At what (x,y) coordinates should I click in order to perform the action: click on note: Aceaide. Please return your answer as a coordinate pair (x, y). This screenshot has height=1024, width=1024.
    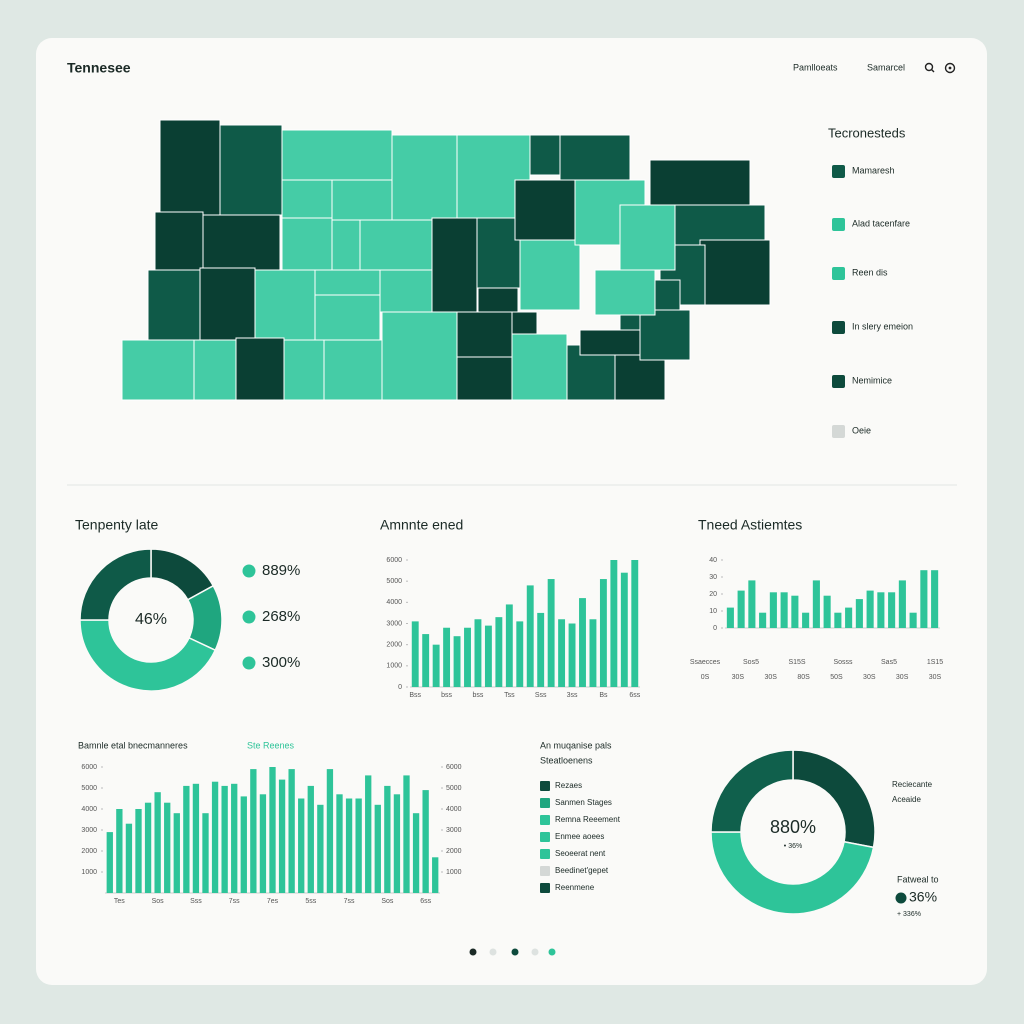
    Looking at the image, I should click on (906, 799).